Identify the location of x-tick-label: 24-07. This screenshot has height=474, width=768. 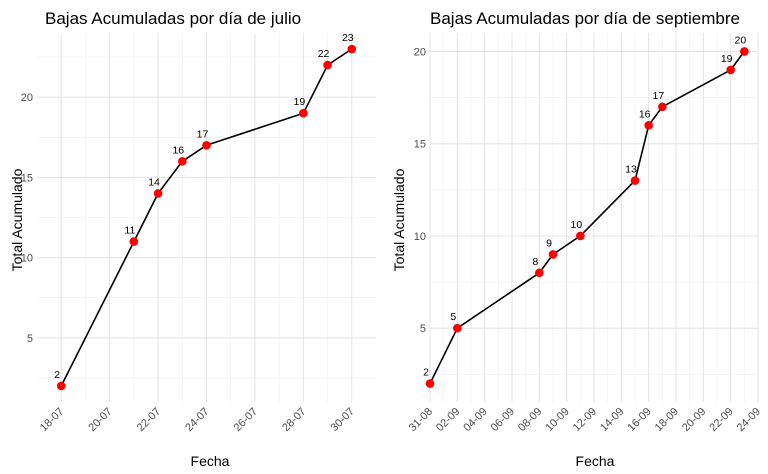
(197, 420).